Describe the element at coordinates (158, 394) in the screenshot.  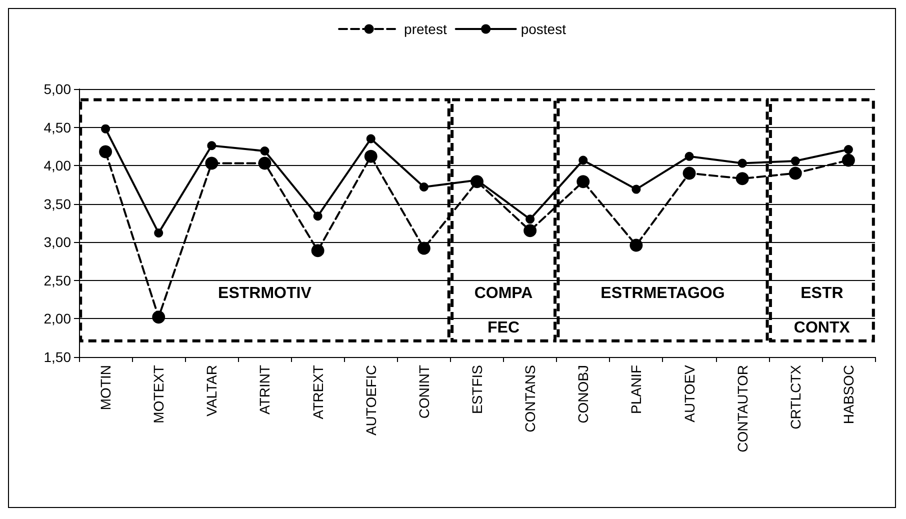
I see `x-tick-label: MOTEXT` at that location.